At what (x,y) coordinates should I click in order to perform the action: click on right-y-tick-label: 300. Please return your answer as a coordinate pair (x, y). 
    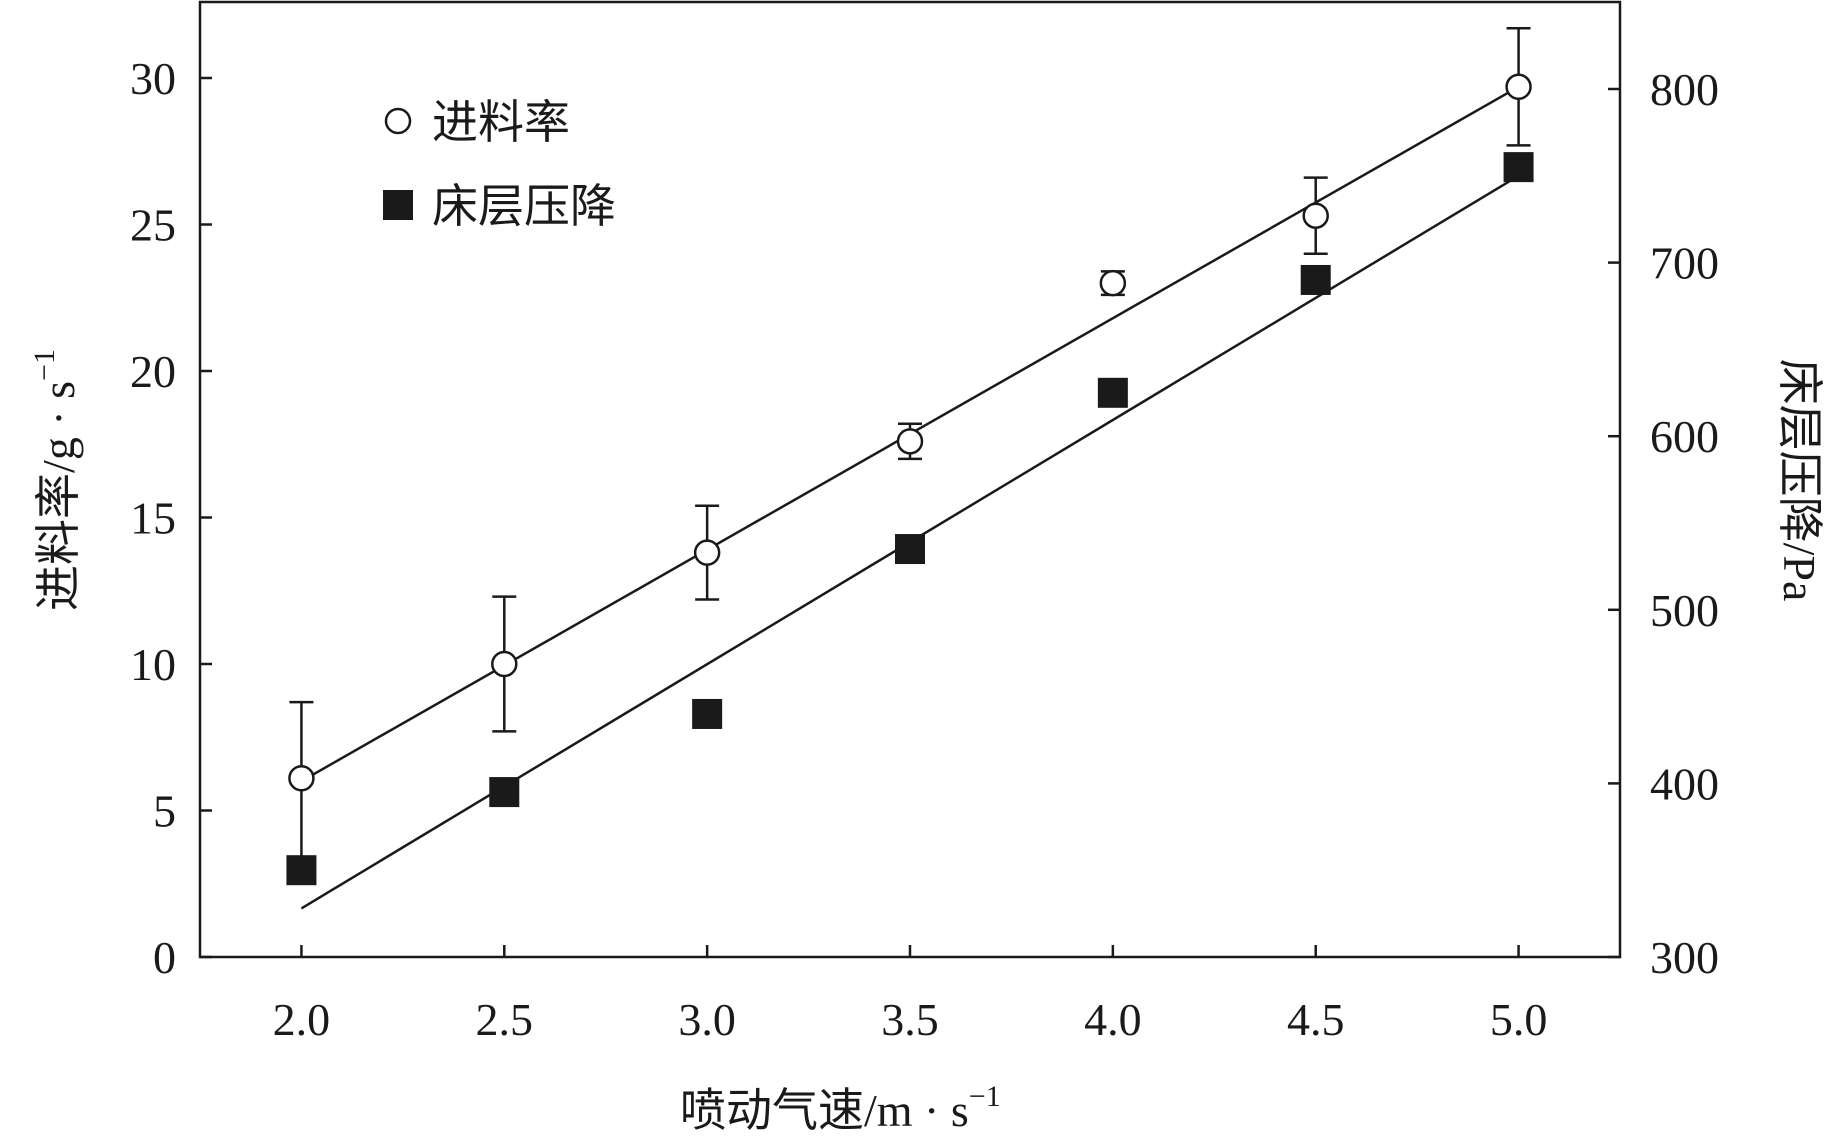
    Looking at the image, I should click on (1684, 957).